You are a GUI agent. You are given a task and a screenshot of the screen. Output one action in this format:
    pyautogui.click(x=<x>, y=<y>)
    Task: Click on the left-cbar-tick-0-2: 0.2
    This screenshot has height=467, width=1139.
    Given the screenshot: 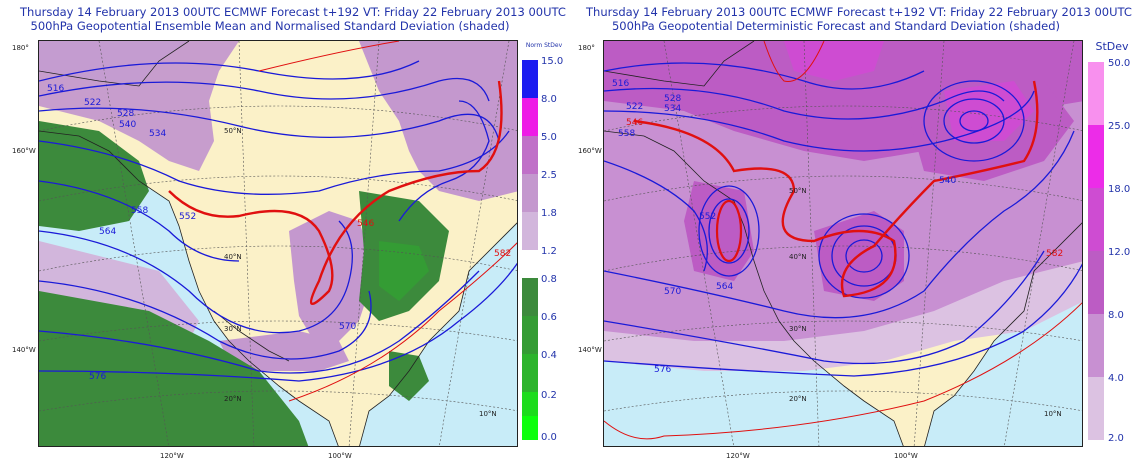 What is the action you would take?
    pyautogui.click(x=549, y=395)
    